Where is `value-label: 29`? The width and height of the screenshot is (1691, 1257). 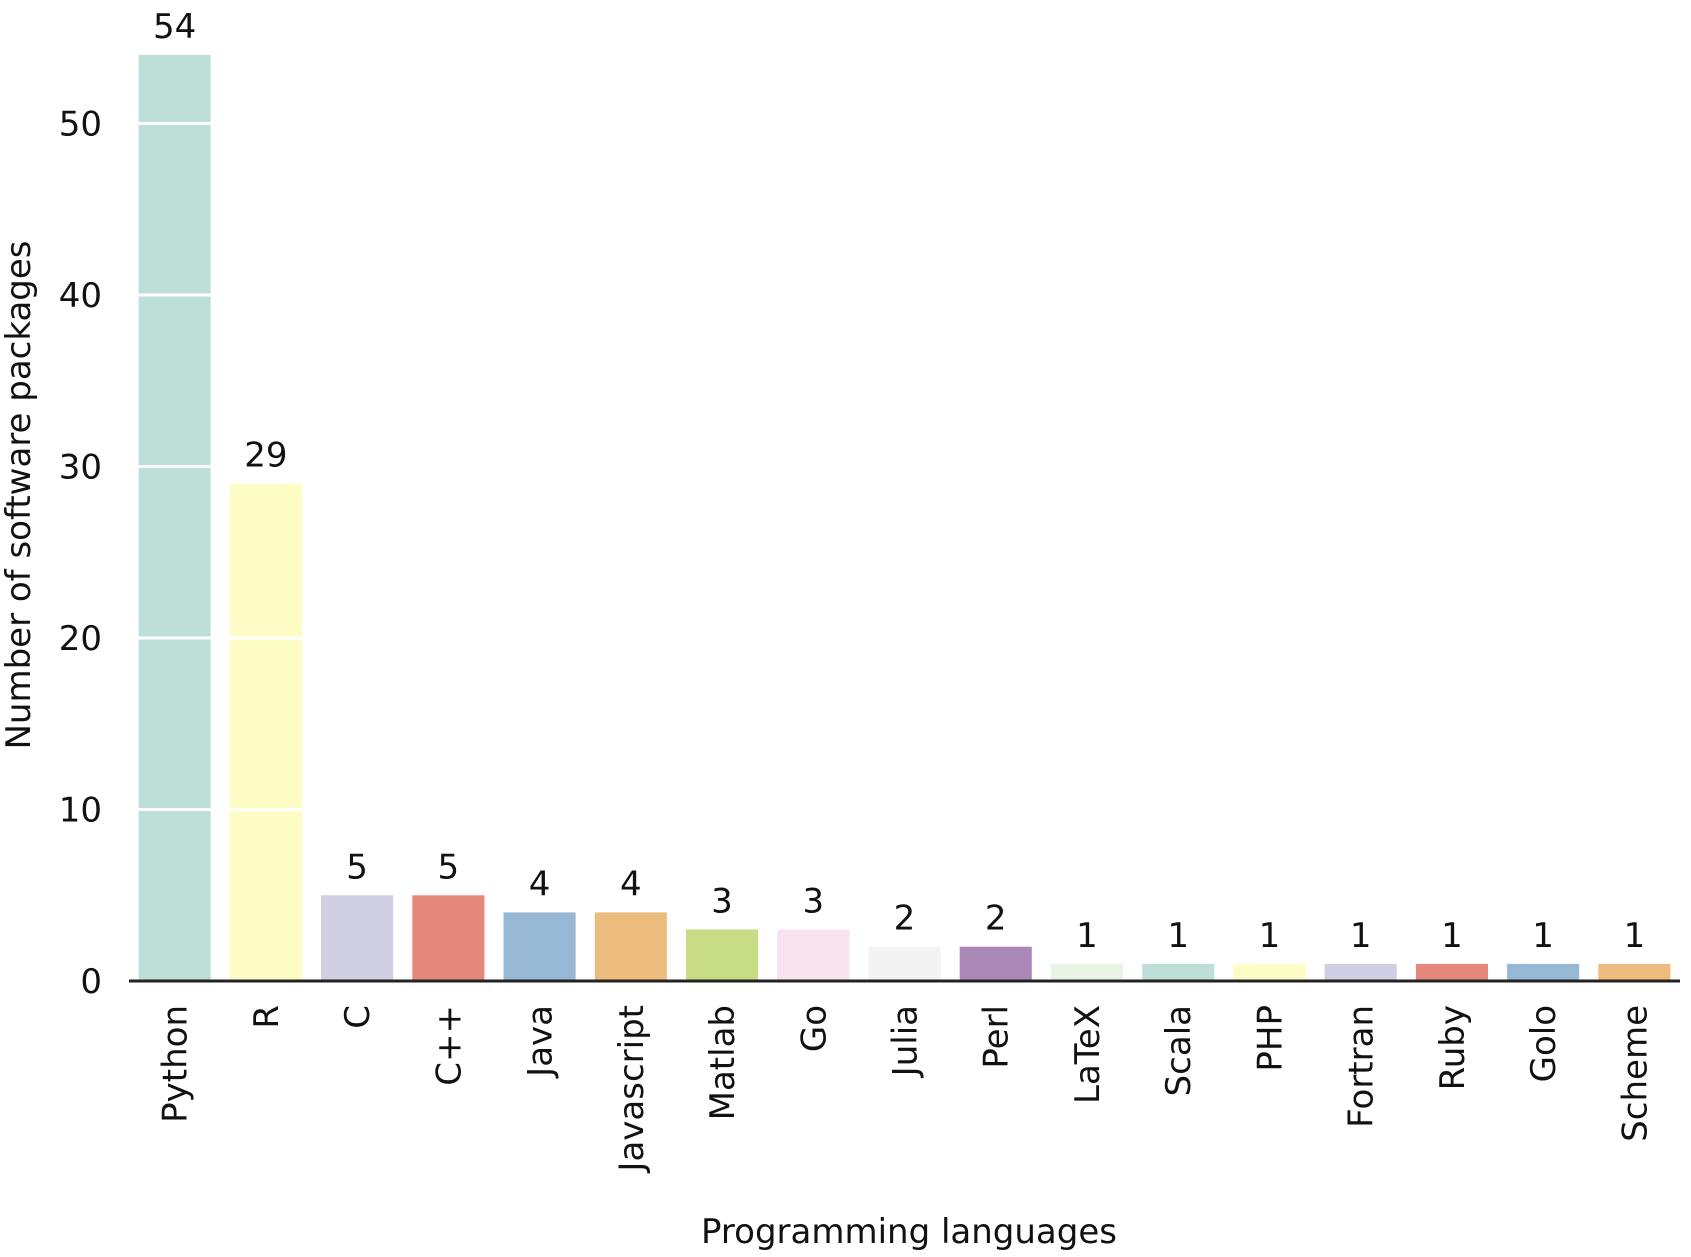
value-label: 29 is located at coordinates (265, 456).